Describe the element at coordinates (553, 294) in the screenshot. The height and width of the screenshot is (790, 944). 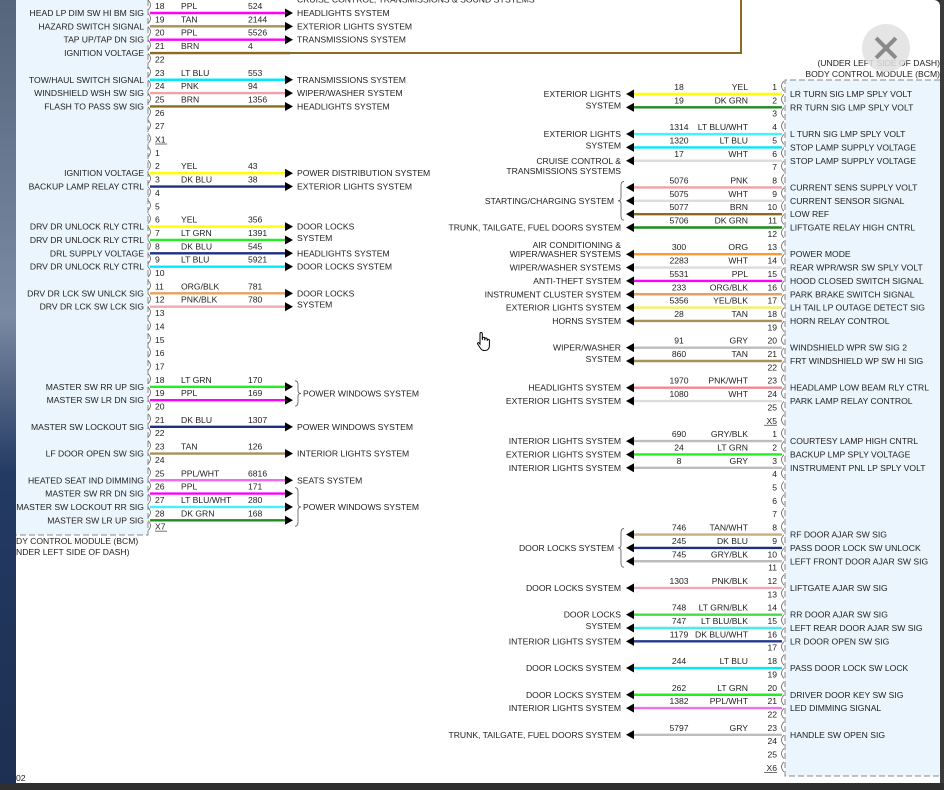
I see `destination-system-label: INSTRUMENT CLUSTER SYSTEM` at that location.